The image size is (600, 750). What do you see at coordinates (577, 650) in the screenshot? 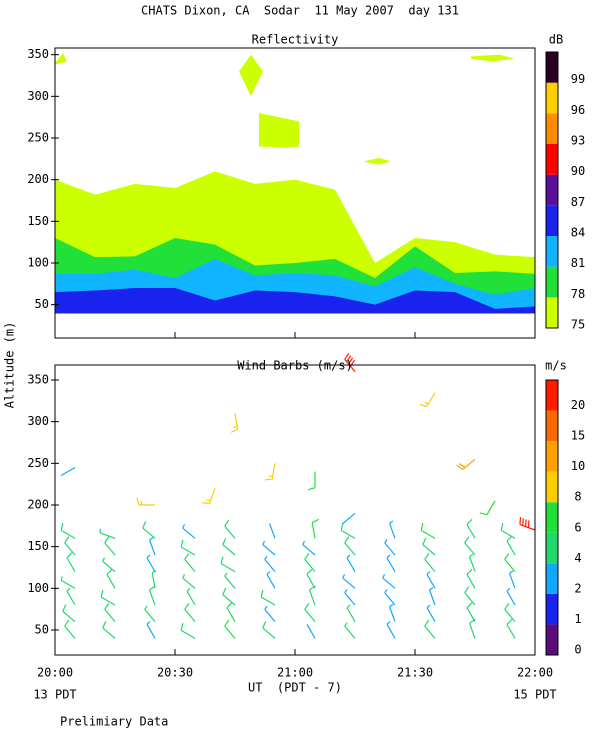
I see `colorbar-label: 0` at bounding box center [577, 650].